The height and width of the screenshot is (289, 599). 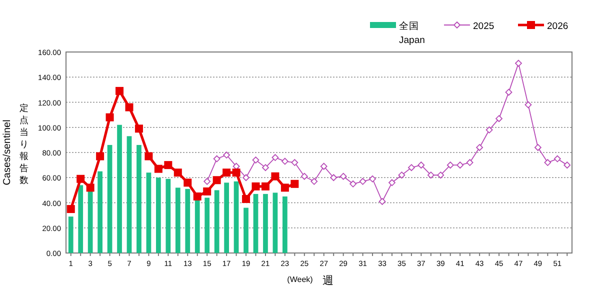 What do you see at coordinates (24, 144) in the screenshot?
I see `text: 定点当り報告数` at bounding box center [24, 144].